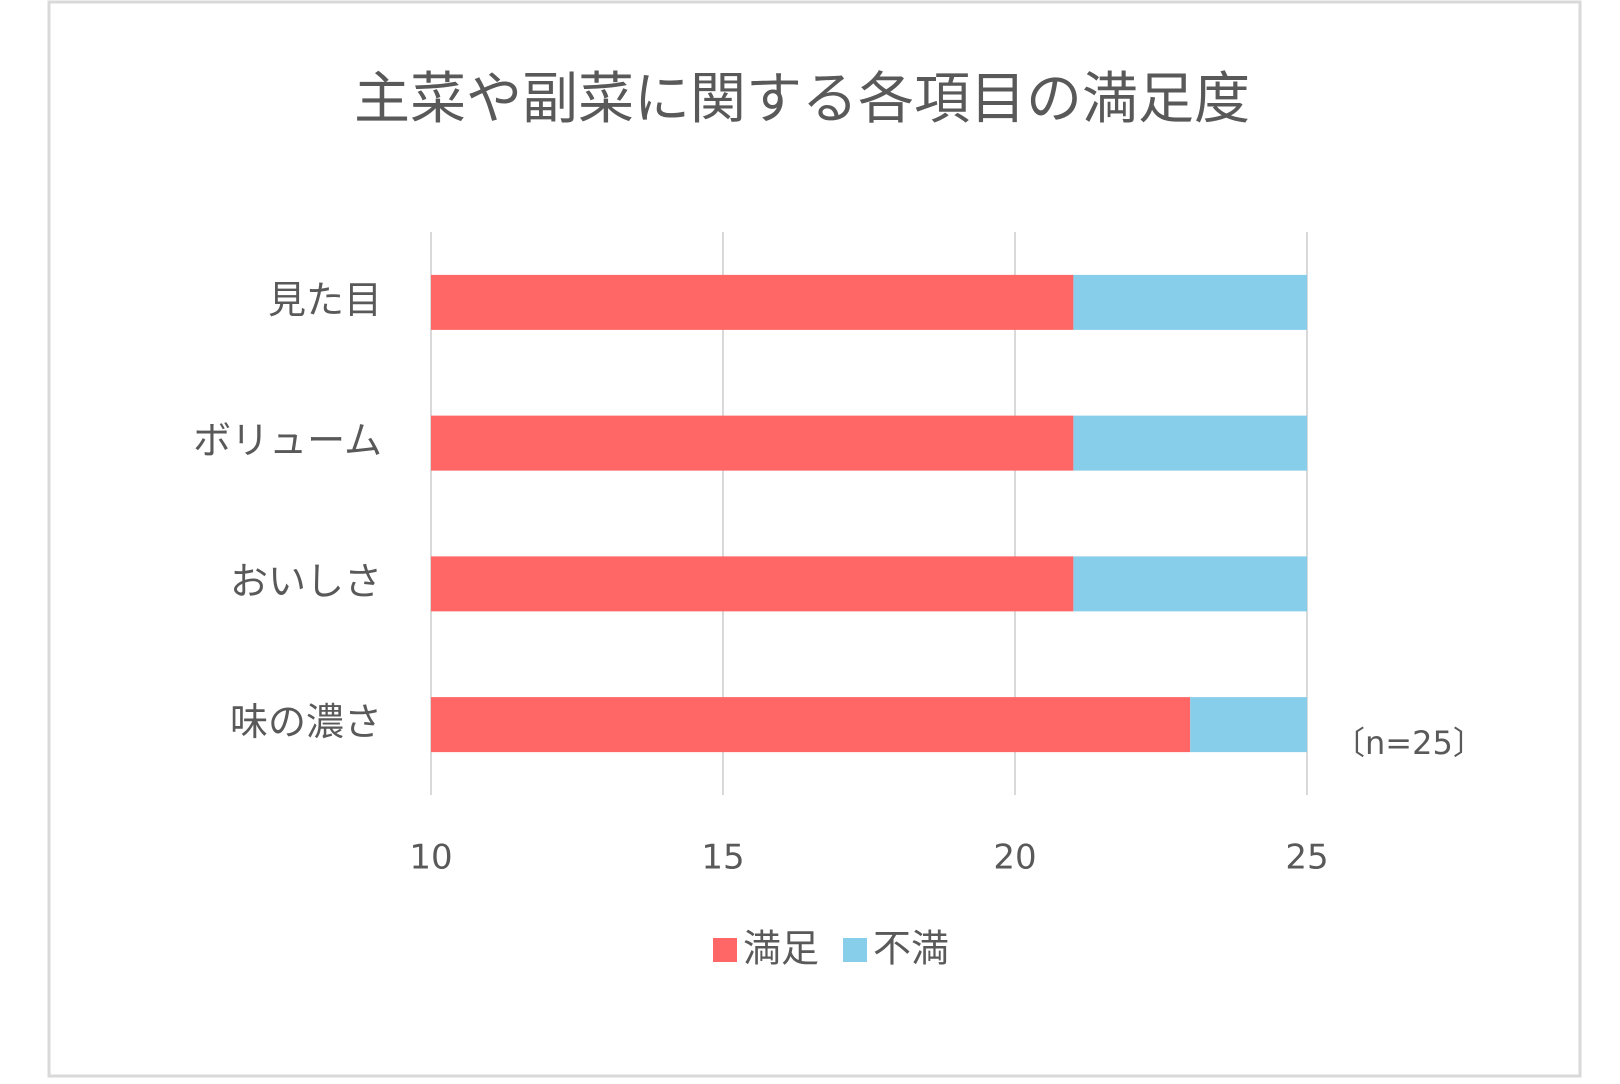 Image resolution: width=1620 pixels, height=1084 pixels. I want to click on y-tick-label: おいしさ, so click(306, 581).